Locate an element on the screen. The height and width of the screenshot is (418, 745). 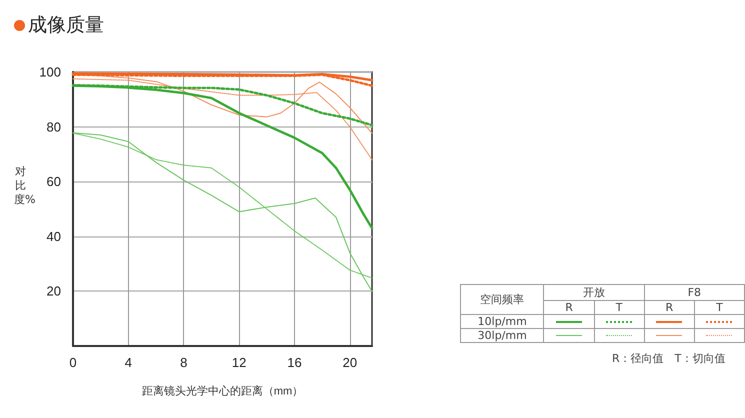
y-tick-label: 80 is located at coordinates (53, 126).